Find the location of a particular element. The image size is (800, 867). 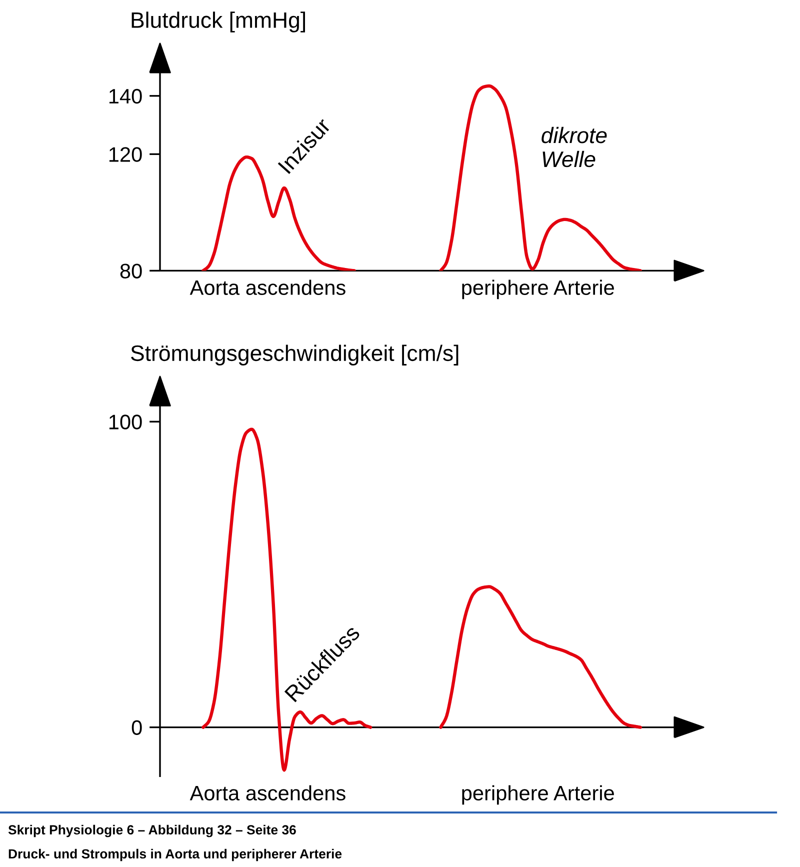

y-tick-label: 100 is located at coordinates (125, 422).